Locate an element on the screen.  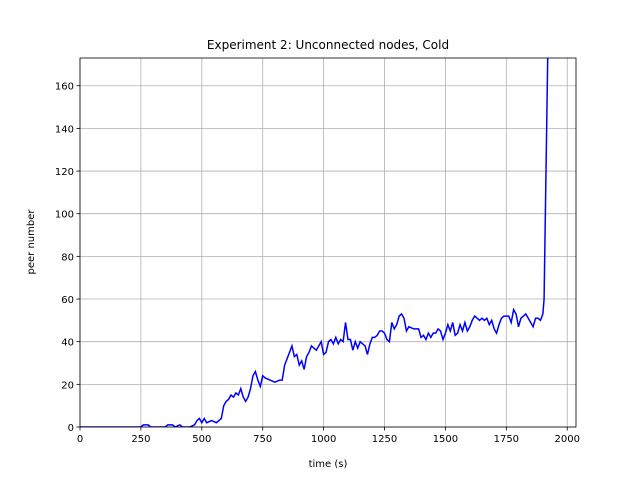
x-tick-label: 2000 is located at coordinates (567, 439).